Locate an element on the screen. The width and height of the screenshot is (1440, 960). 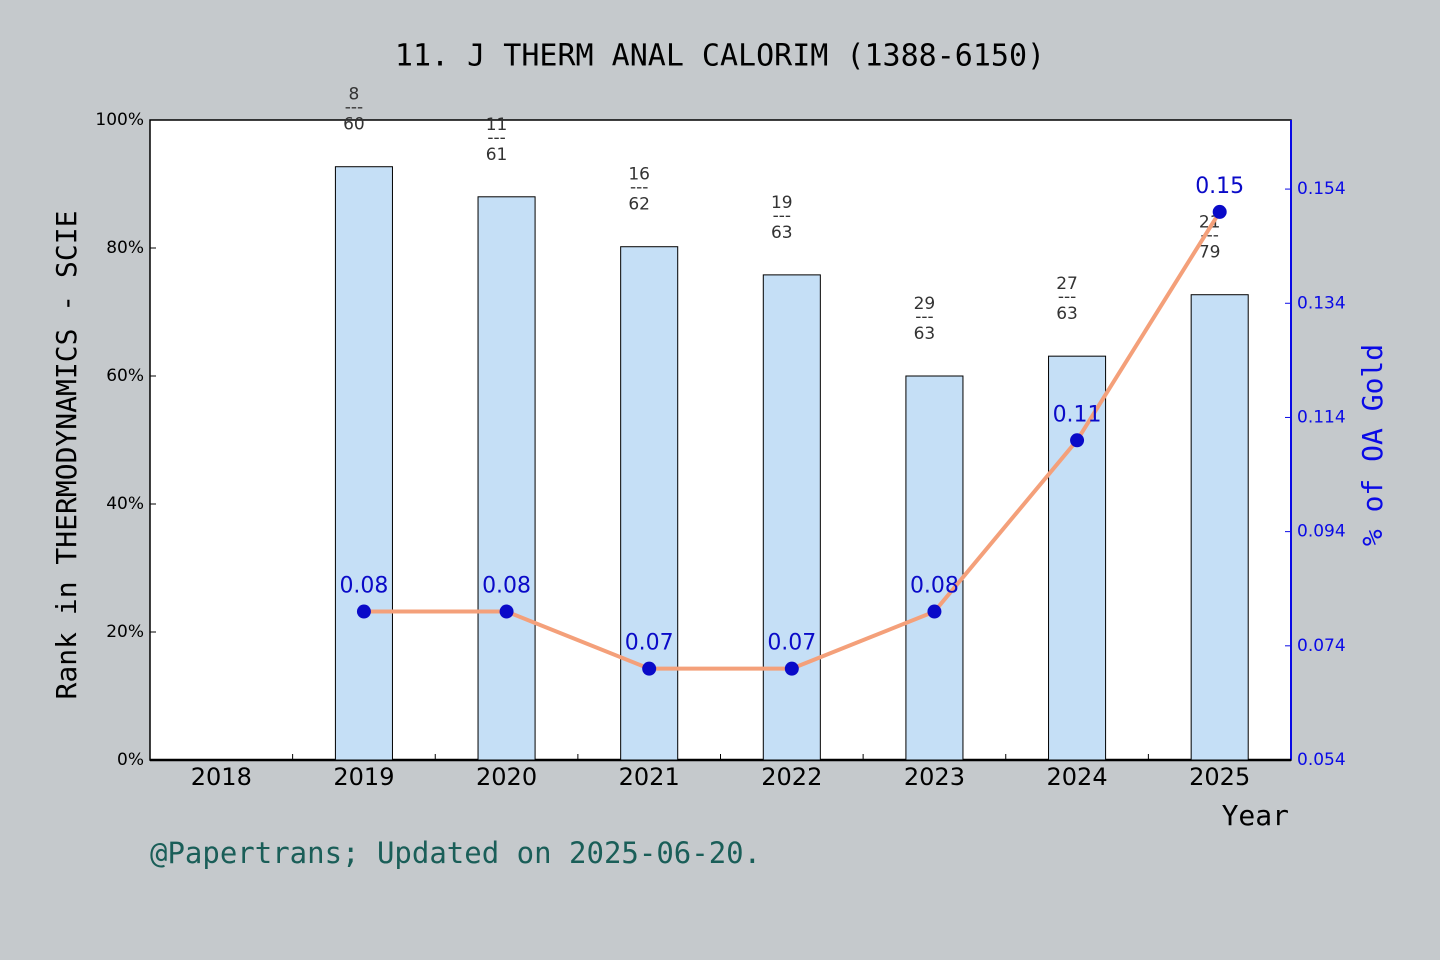
point-label: 0.15 is located at coordinates (1219, 186).